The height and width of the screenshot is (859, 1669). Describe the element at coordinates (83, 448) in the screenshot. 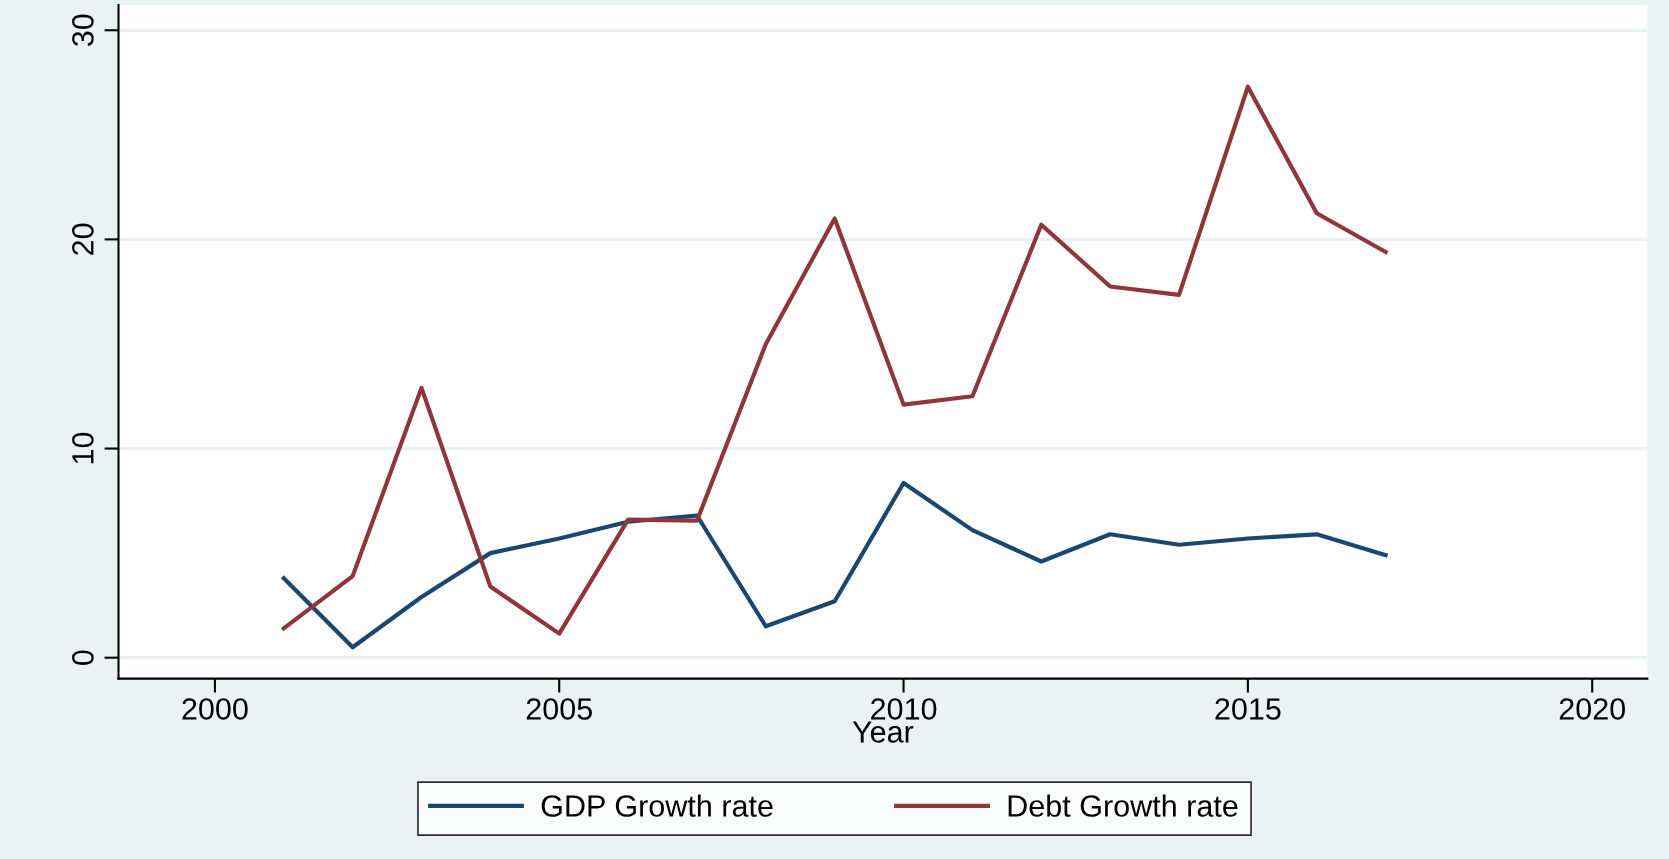

I see `y-tick-label: 10` at that location.